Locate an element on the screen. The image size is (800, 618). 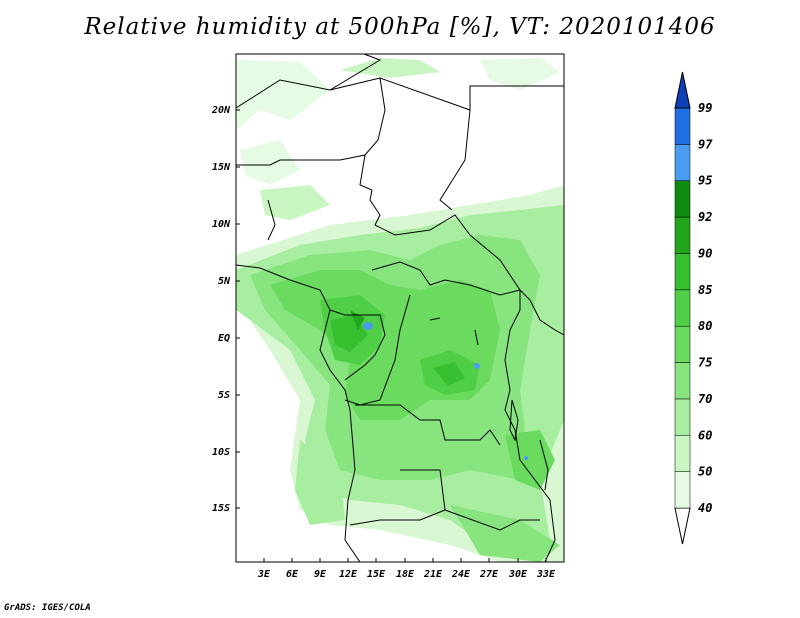
lon-tick-33E: 33E is located at coordinates (546, 574).